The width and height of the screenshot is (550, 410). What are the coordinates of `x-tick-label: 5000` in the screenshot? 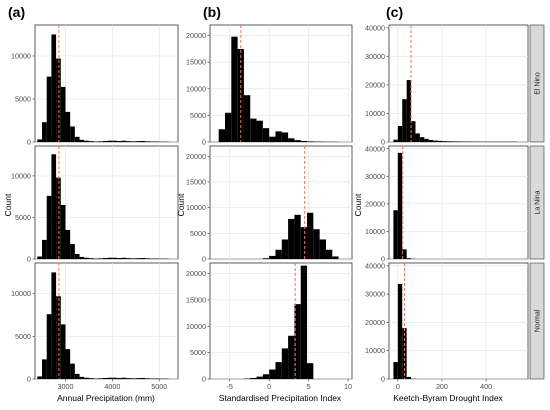 It's located at (159, 386).